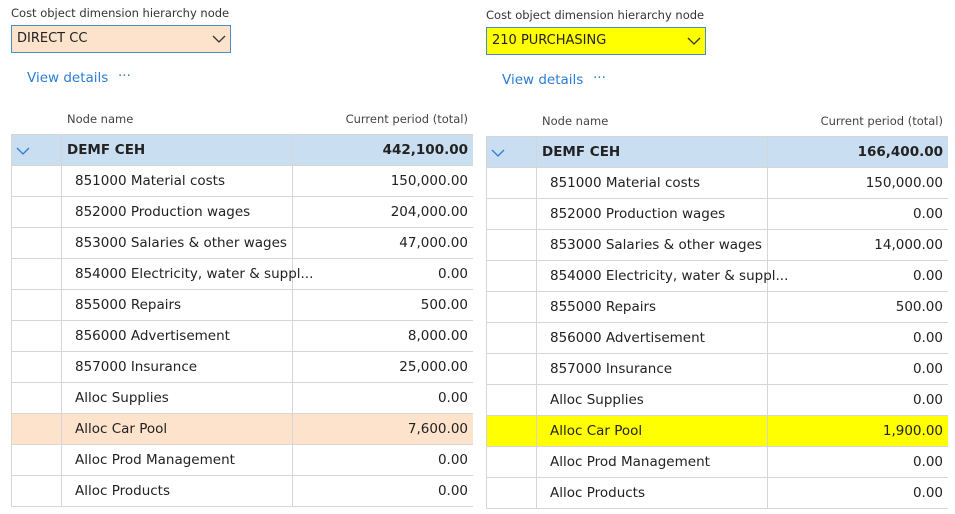  I want to click on table-row: Alloc Car Pool 1,900.00, so click(717, 431).